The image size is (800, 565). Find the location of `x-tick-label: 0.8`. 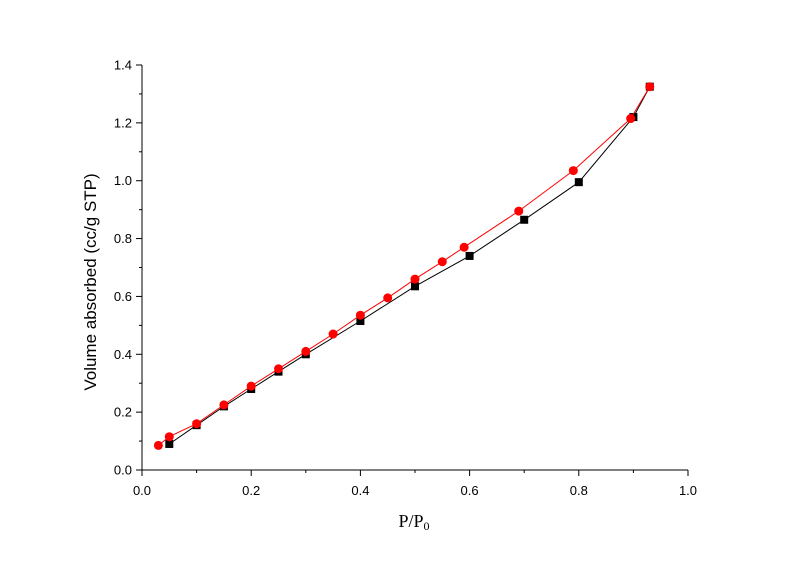

x-tick-label: 0.8 is located at coordinates (579, 490).